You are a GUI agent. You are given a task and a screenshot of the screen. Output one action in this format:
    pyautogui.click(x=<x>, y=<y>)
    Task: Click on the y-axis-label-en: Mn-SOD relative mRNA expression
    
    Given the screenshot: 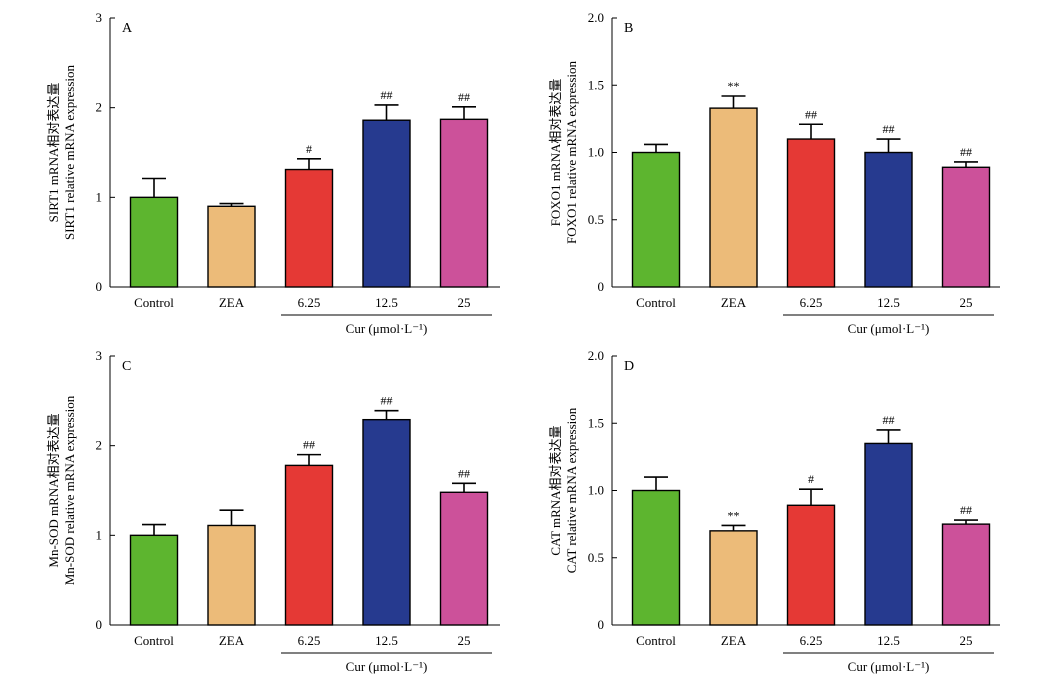 What is the action you would take?
    pyautogui.click(x=69, y=490)
    